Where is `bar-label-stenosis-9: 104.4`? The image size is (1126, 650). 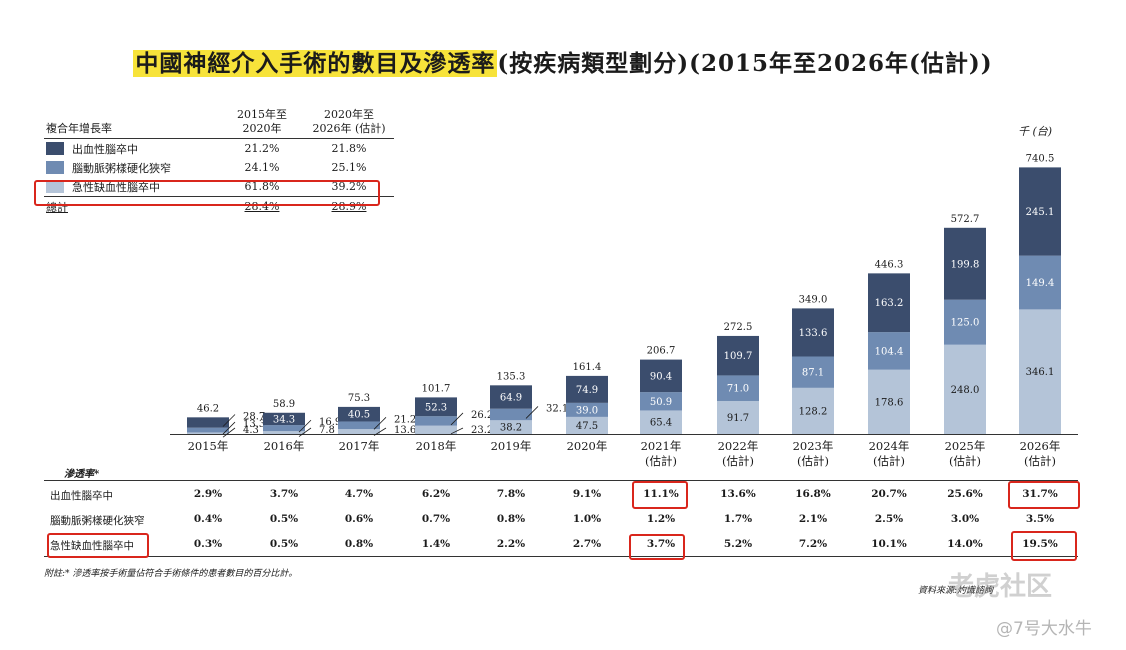 bar-label-stenosis-9: 104.4 is located at coordinates (889, 351).